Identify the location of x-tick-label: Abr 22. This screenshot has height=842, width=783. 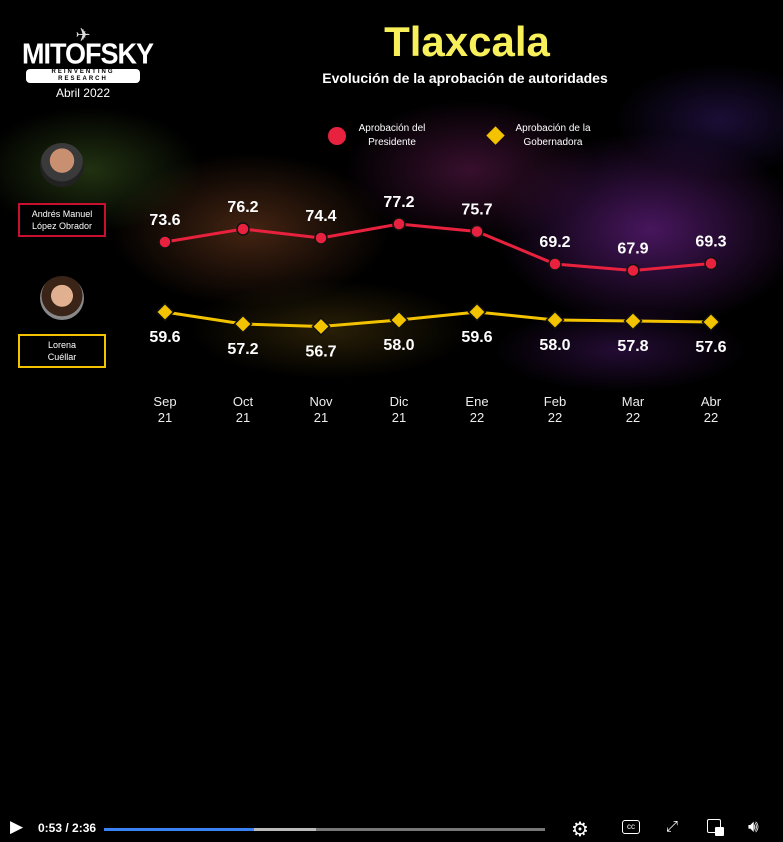
(711, 409).